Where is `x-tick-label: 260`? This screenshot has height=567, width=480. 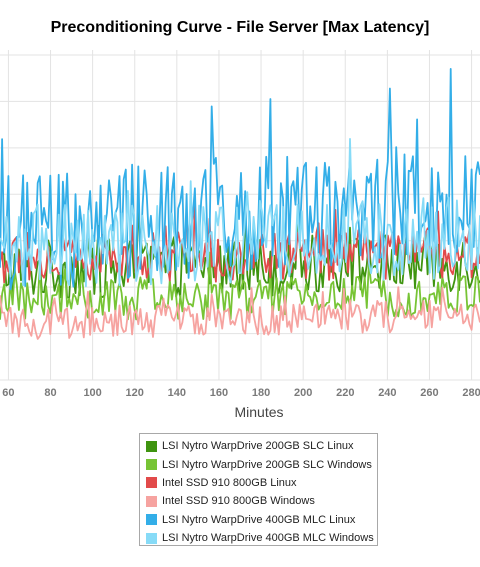 x-tick-label: 260 is located at coordinates (429, 393).